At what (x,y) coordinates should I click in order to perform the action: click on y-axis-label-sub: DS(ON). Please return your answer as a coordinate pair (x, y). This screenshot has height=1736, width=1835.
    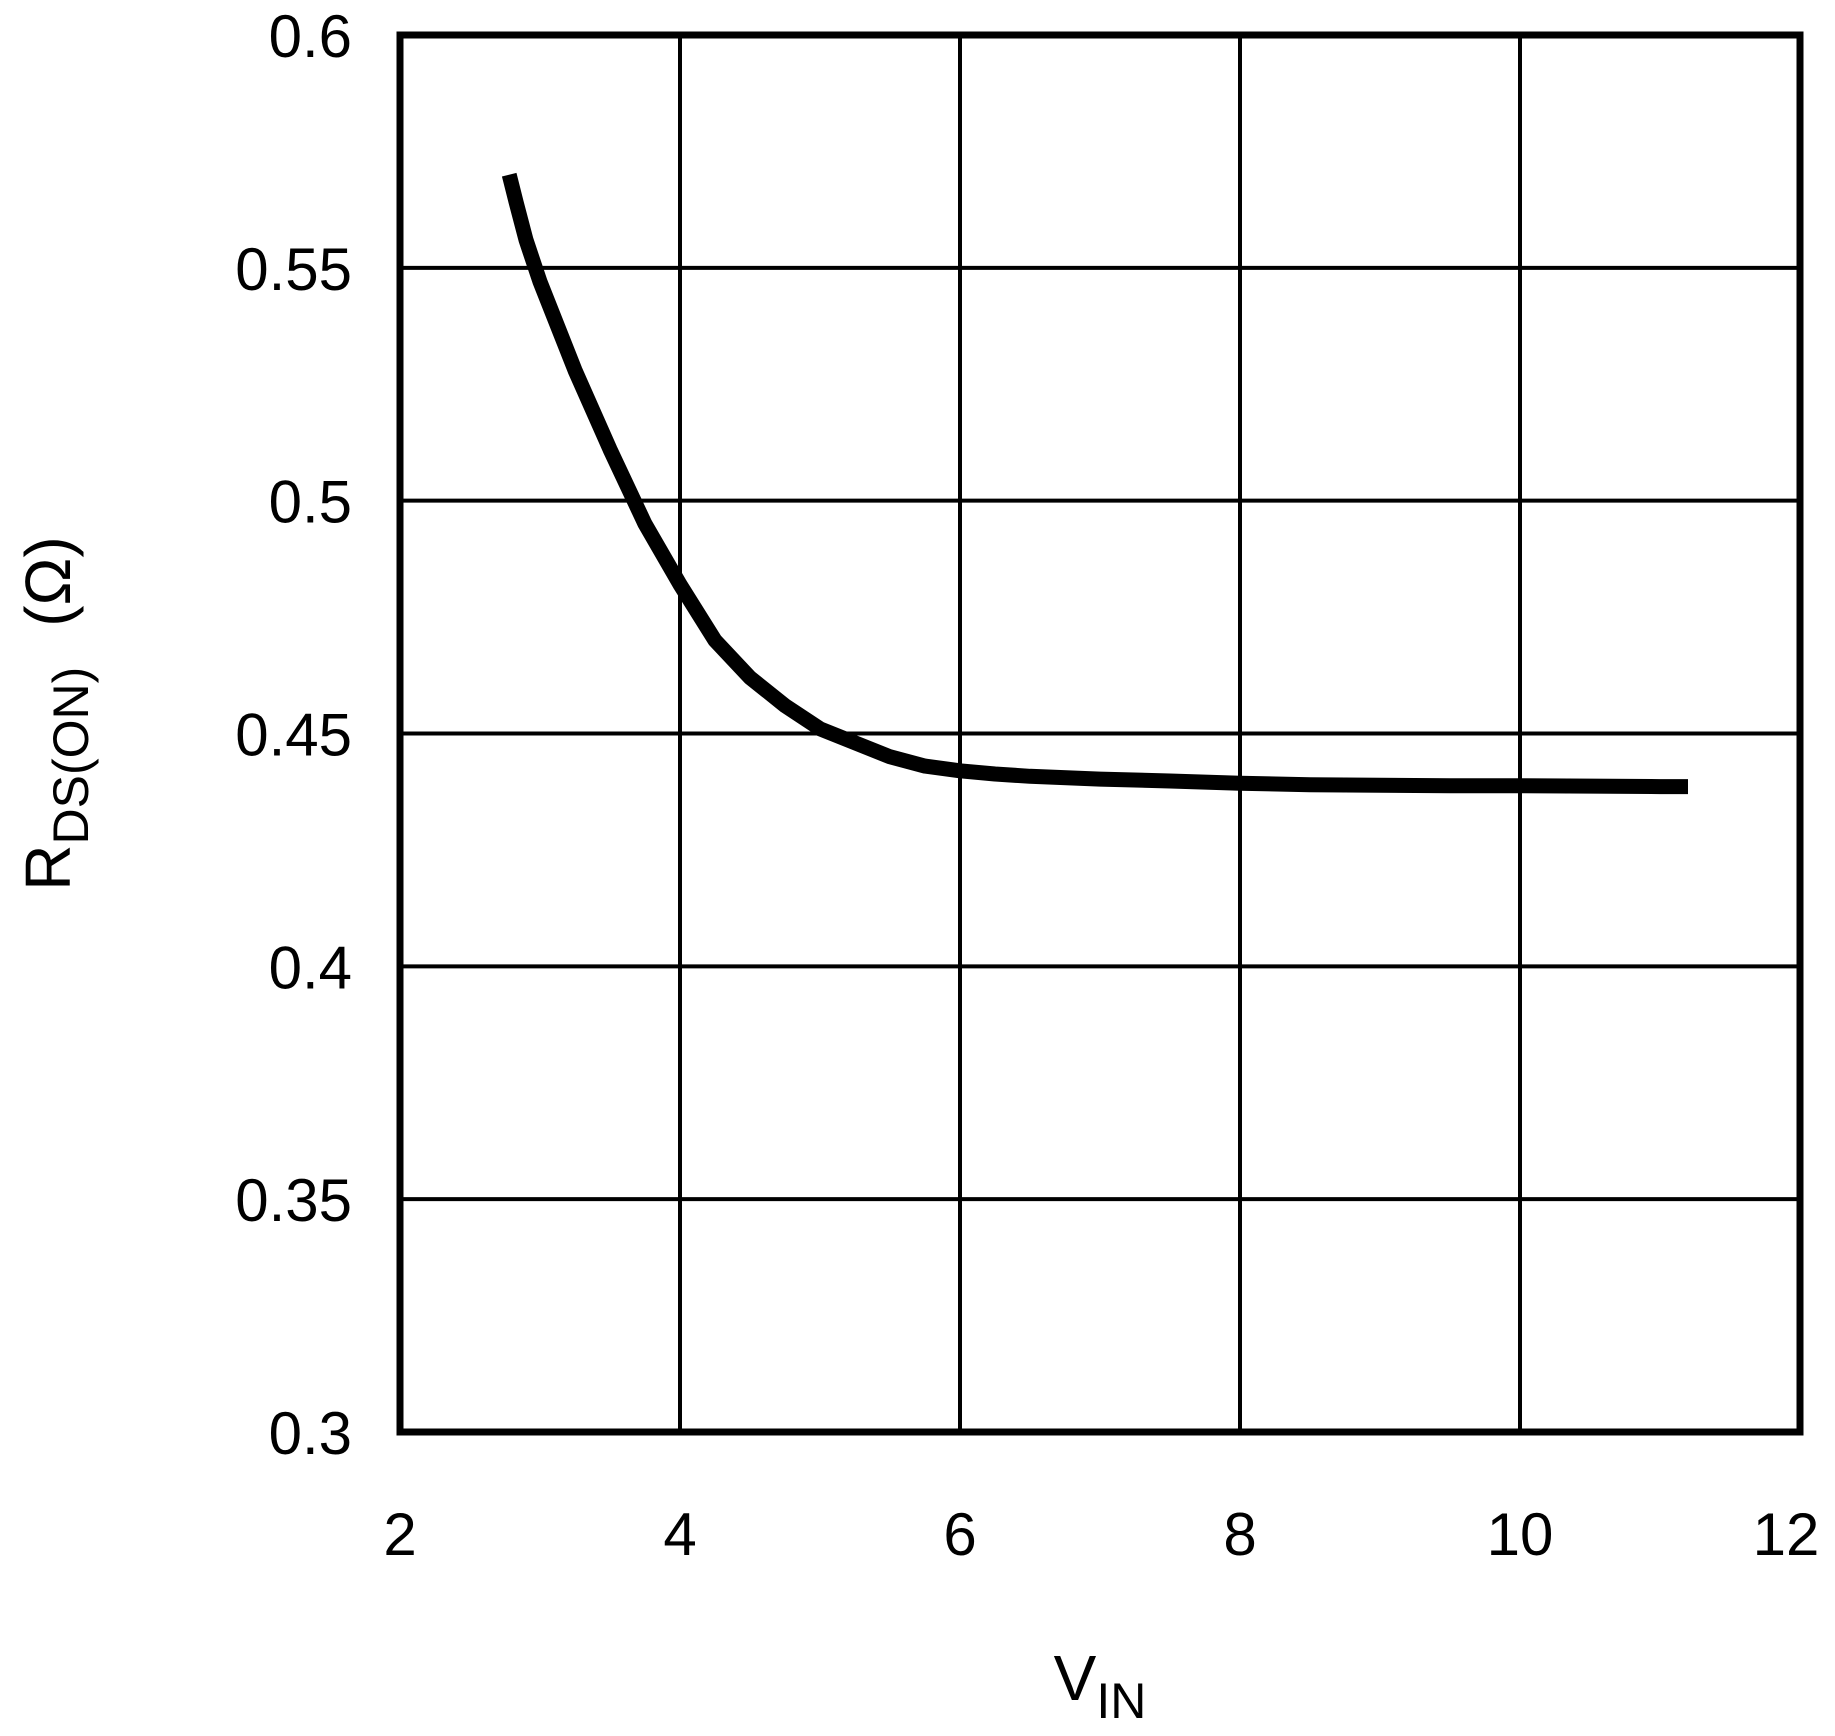
    Looking at the image, I should click on (71, 756).